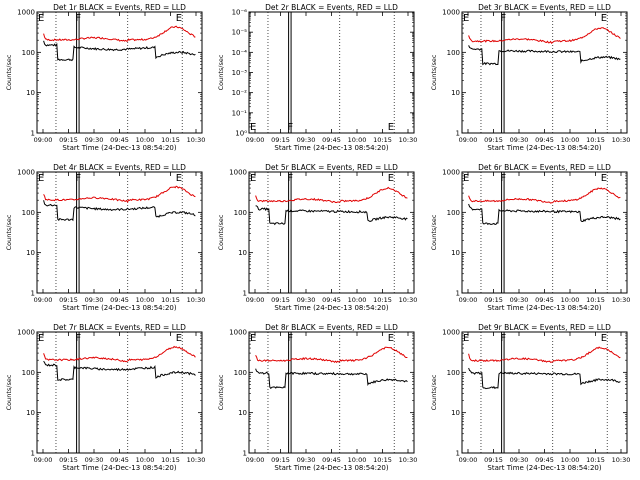 The height and width of the screenshot is (480, 640). Describe the element at coordinates (240, 53) in the screenshot. I see `y-tick-label: 10⁻⁴` at that location.